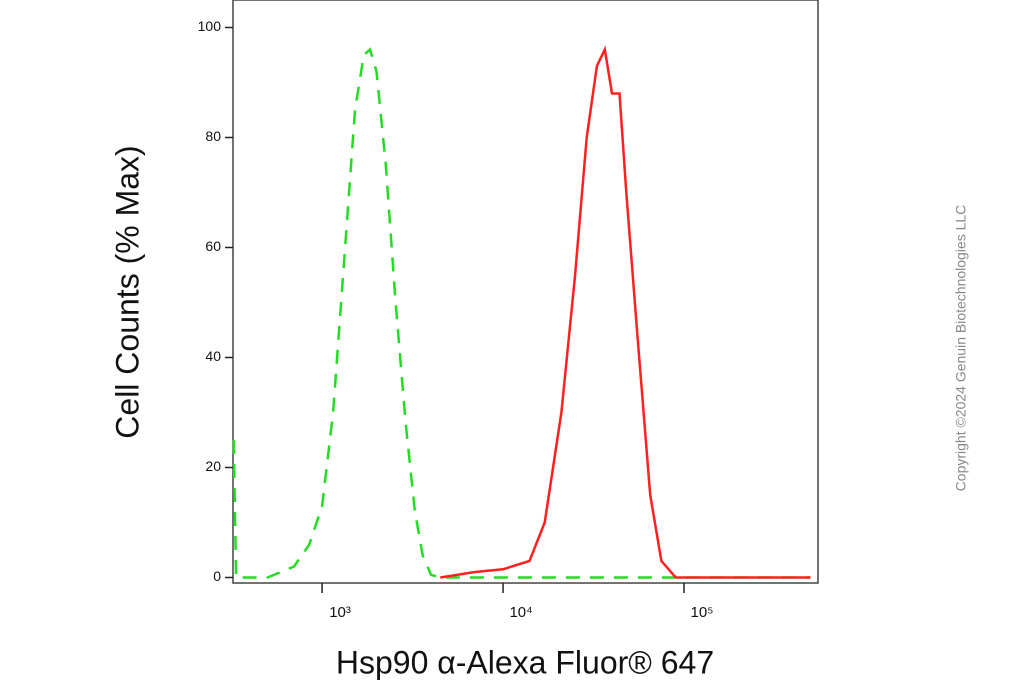 The width and height of the screenshot is (1014, 700). I want to click on x-axis-label: Hsp90 α-Alexa Fluor® 647, so click(525, 662).